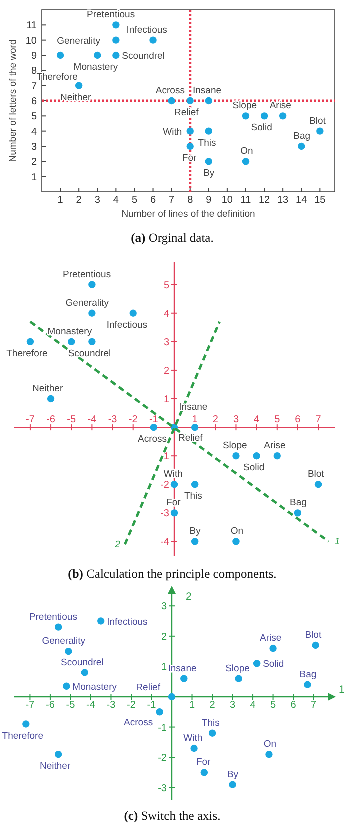 The image size is (345, 830). I want to click on x-tick-label: 4, so click(253, 705).